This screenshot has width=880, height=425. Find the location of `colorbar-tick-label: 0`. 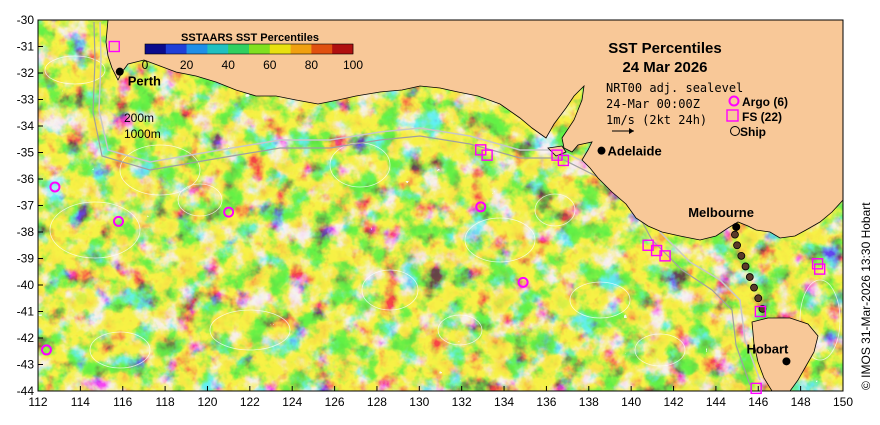

colorbar-tick-label: 0 is located at coordinates (145, 65).